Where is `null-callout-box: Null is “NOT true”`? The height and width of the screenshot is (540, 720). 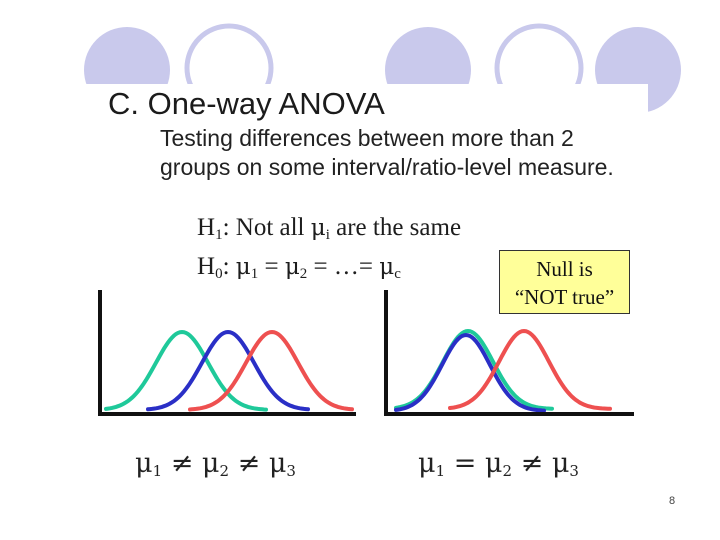 null-callout-box: Null is “NOT true” is located at coordinates (564, 282).